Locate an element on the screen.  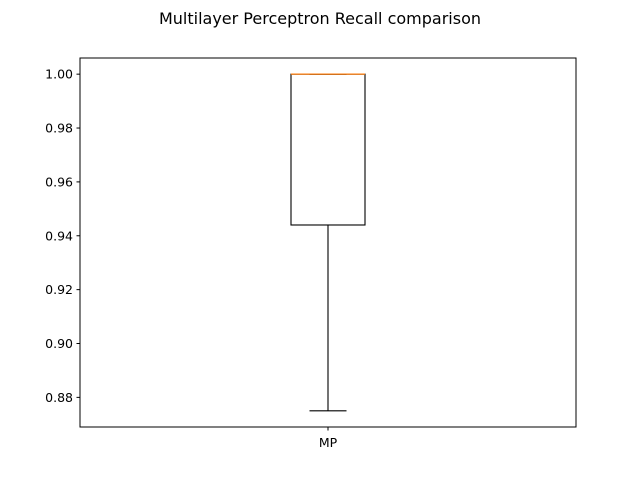
chart-title: Multilayer Perceptron Recall comparison is located at coordinates (320, 18).